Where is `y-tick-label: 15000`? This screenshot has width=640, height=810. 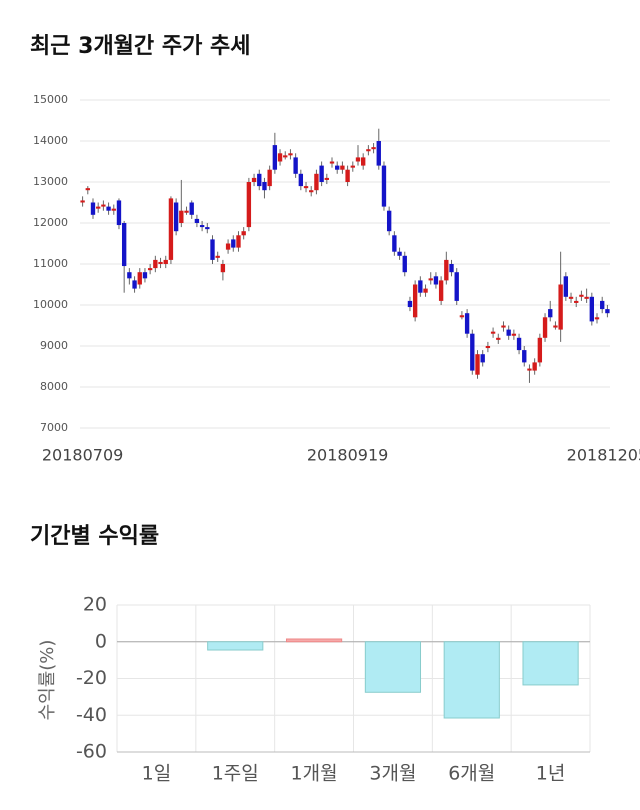 y-tick-label: 15000 is located at coordinates (50, 99).